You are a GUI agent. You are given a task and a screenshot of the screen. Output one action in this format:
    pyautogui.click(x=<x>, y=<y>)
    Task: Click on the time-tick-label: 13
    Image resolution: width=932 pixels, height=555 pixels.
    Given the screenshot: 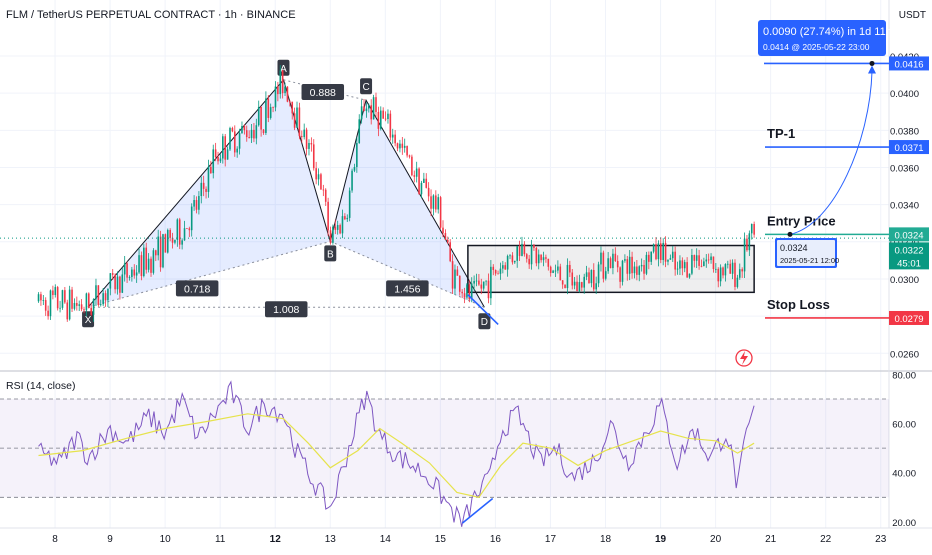 What is the action you would take?
    pyautogui.click(x=331, y=539)
    